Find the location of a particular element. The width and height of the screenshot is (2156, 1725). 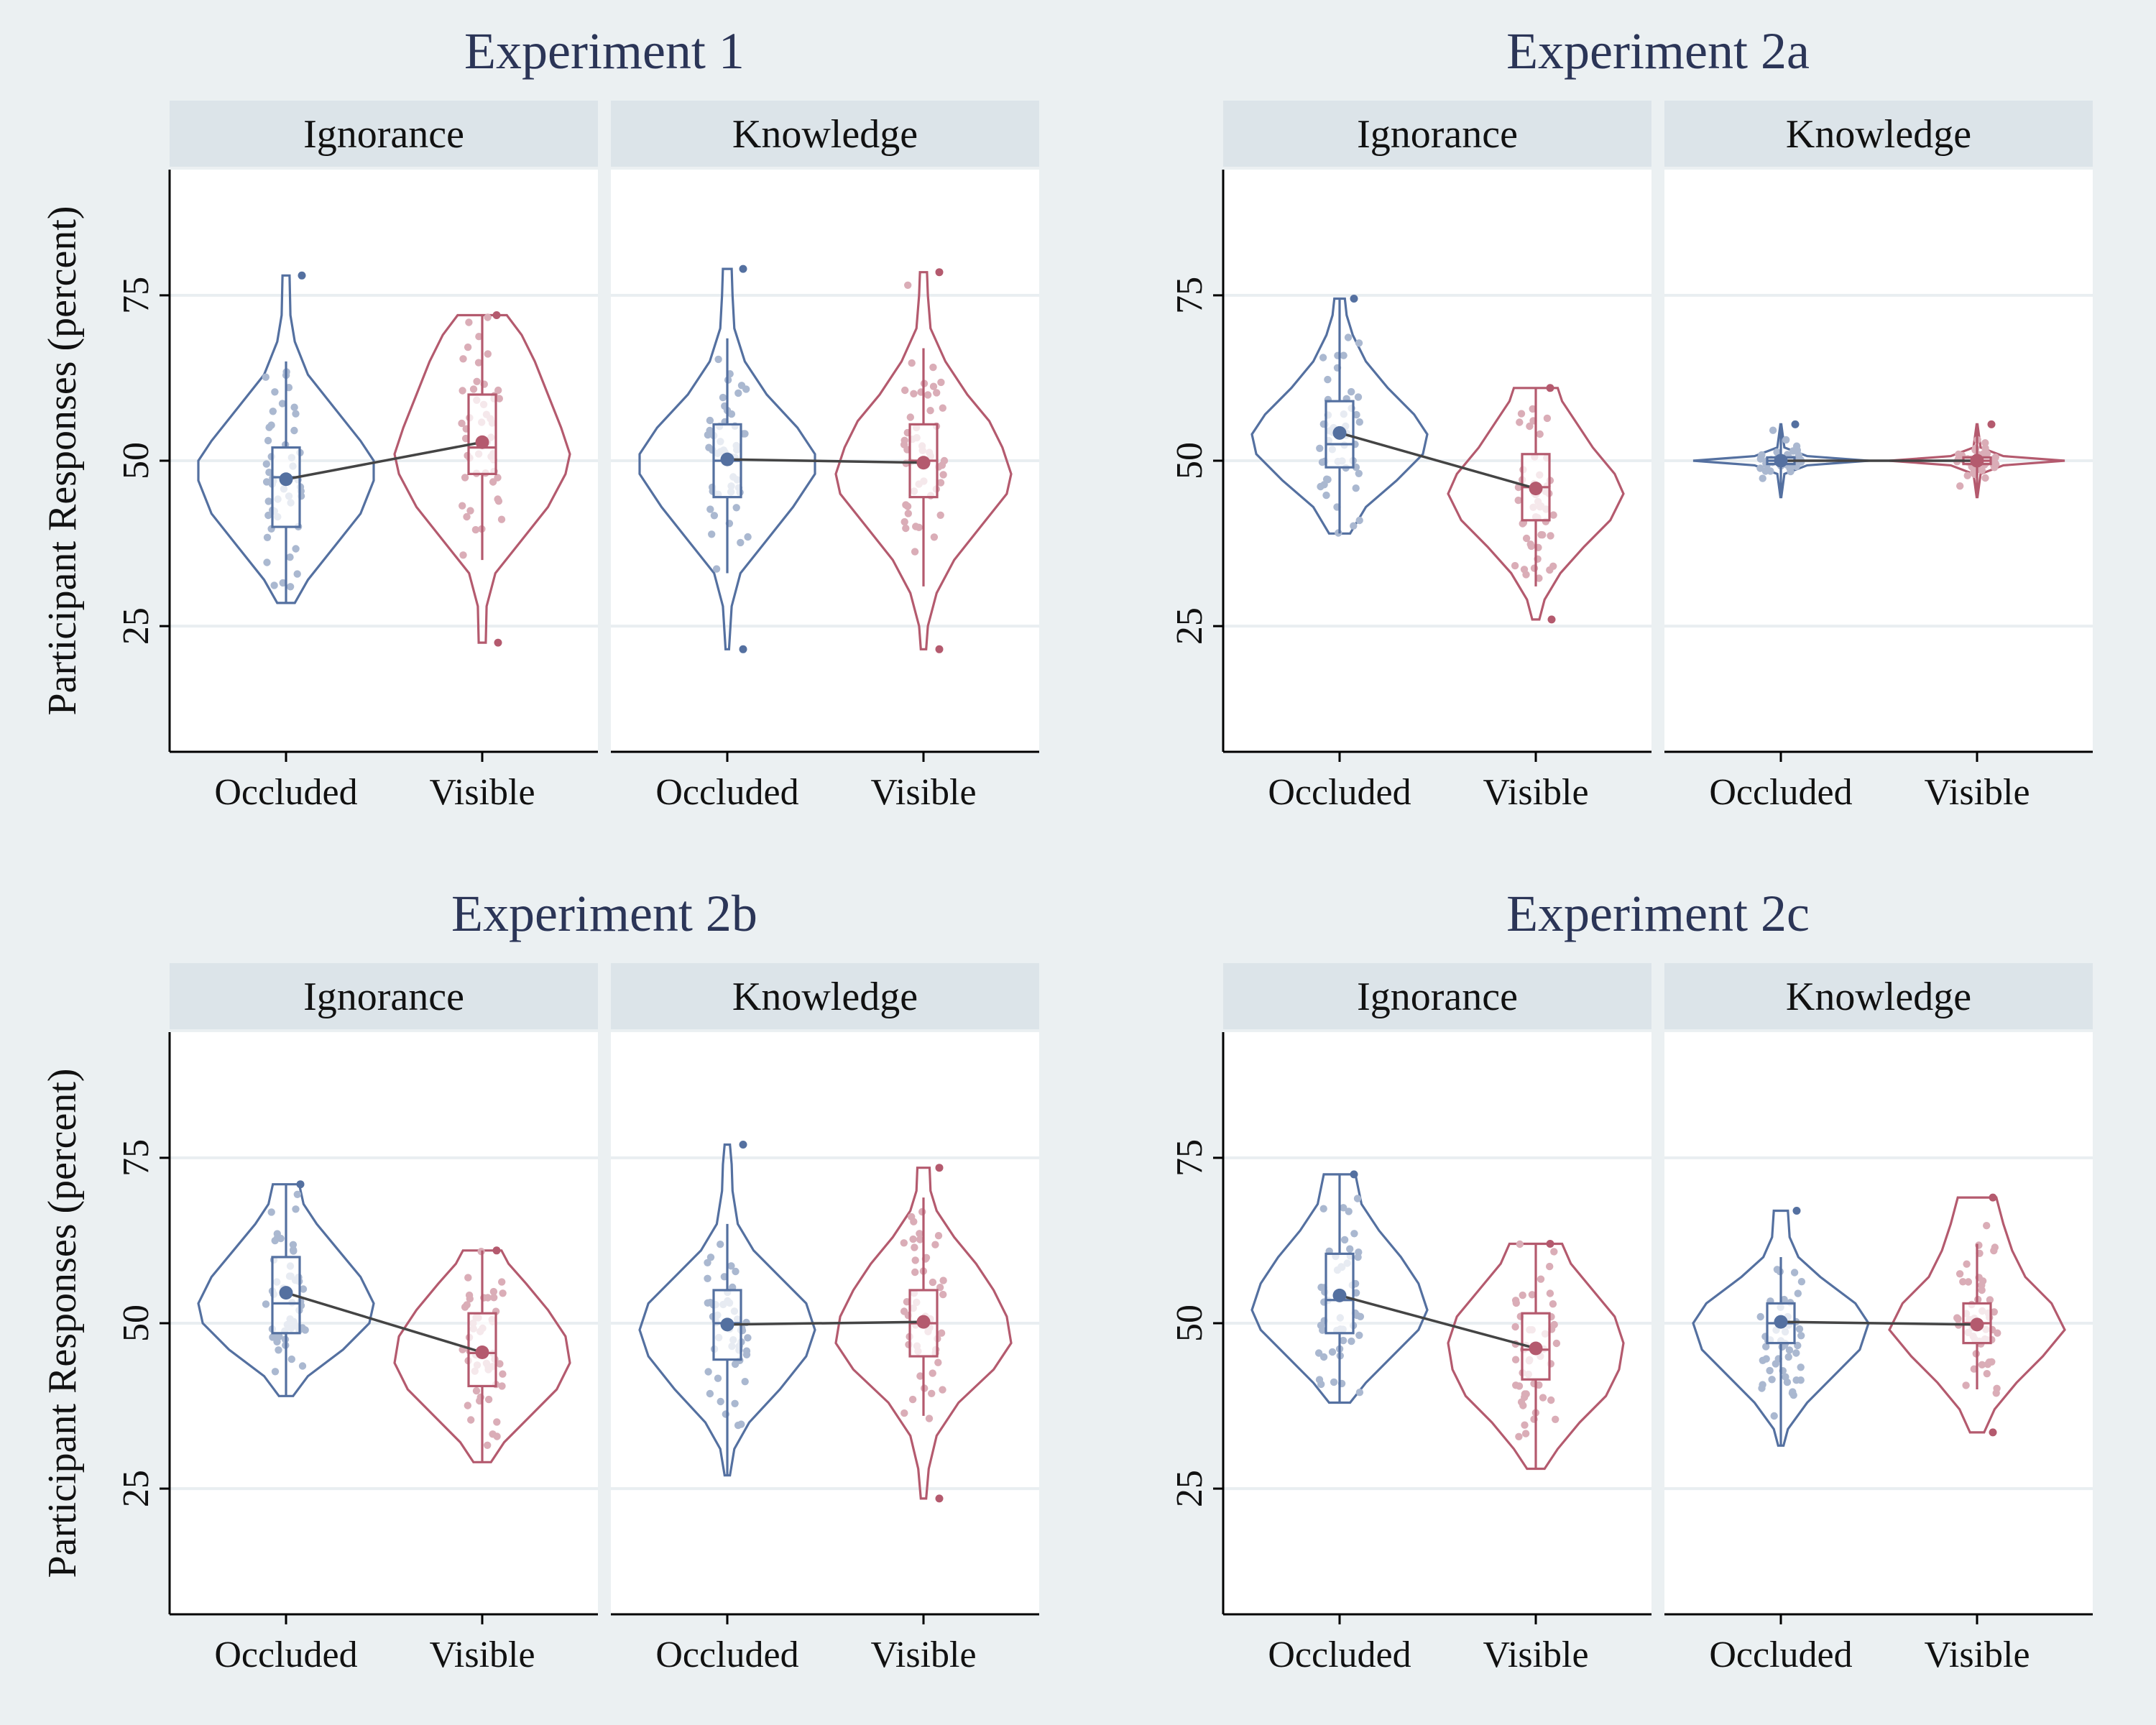

group-visible is located at coordinates (482, 1354).